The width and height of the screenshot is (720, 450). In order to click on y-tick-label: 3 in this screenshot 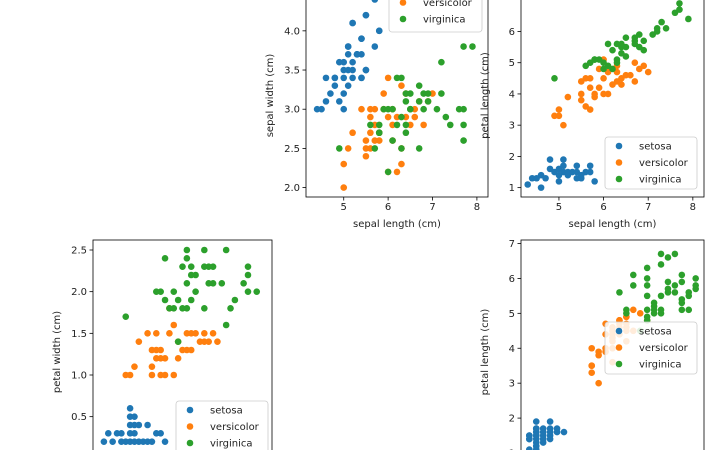, I will do `click(512, 126)`.